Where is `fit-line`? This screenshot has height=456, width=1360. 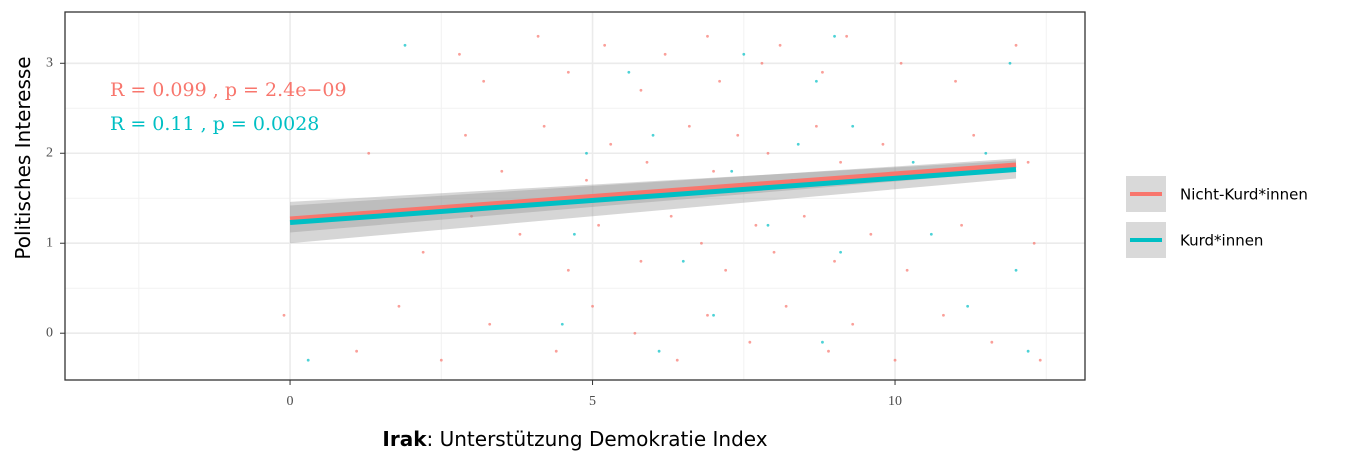 fit-line is located at coordinates (653, 196).